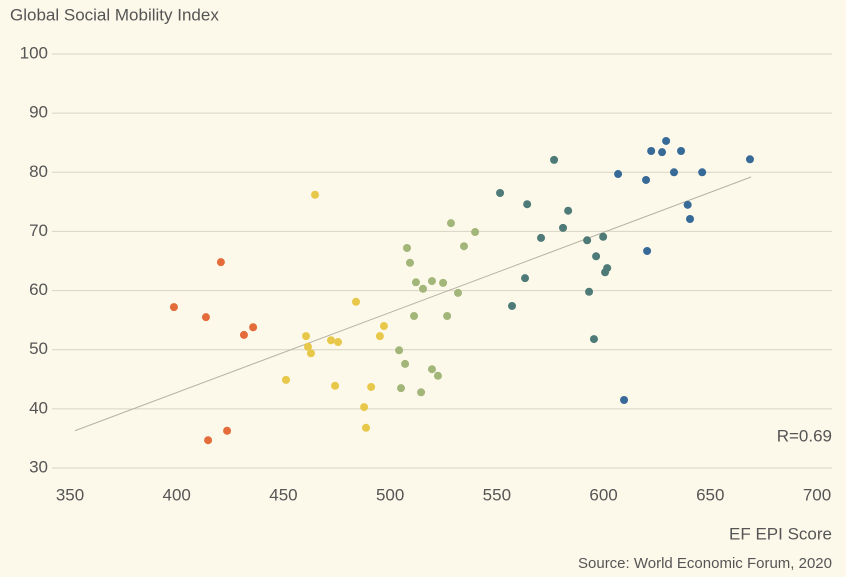  I want to click on y-tick-label: 70, so click(38, 230).